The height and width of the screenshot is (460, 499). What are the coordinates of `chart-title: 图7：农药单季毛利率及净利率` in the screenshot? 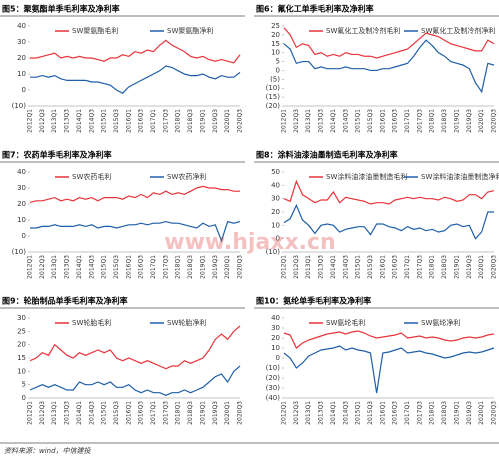 It's located at (57, 155).